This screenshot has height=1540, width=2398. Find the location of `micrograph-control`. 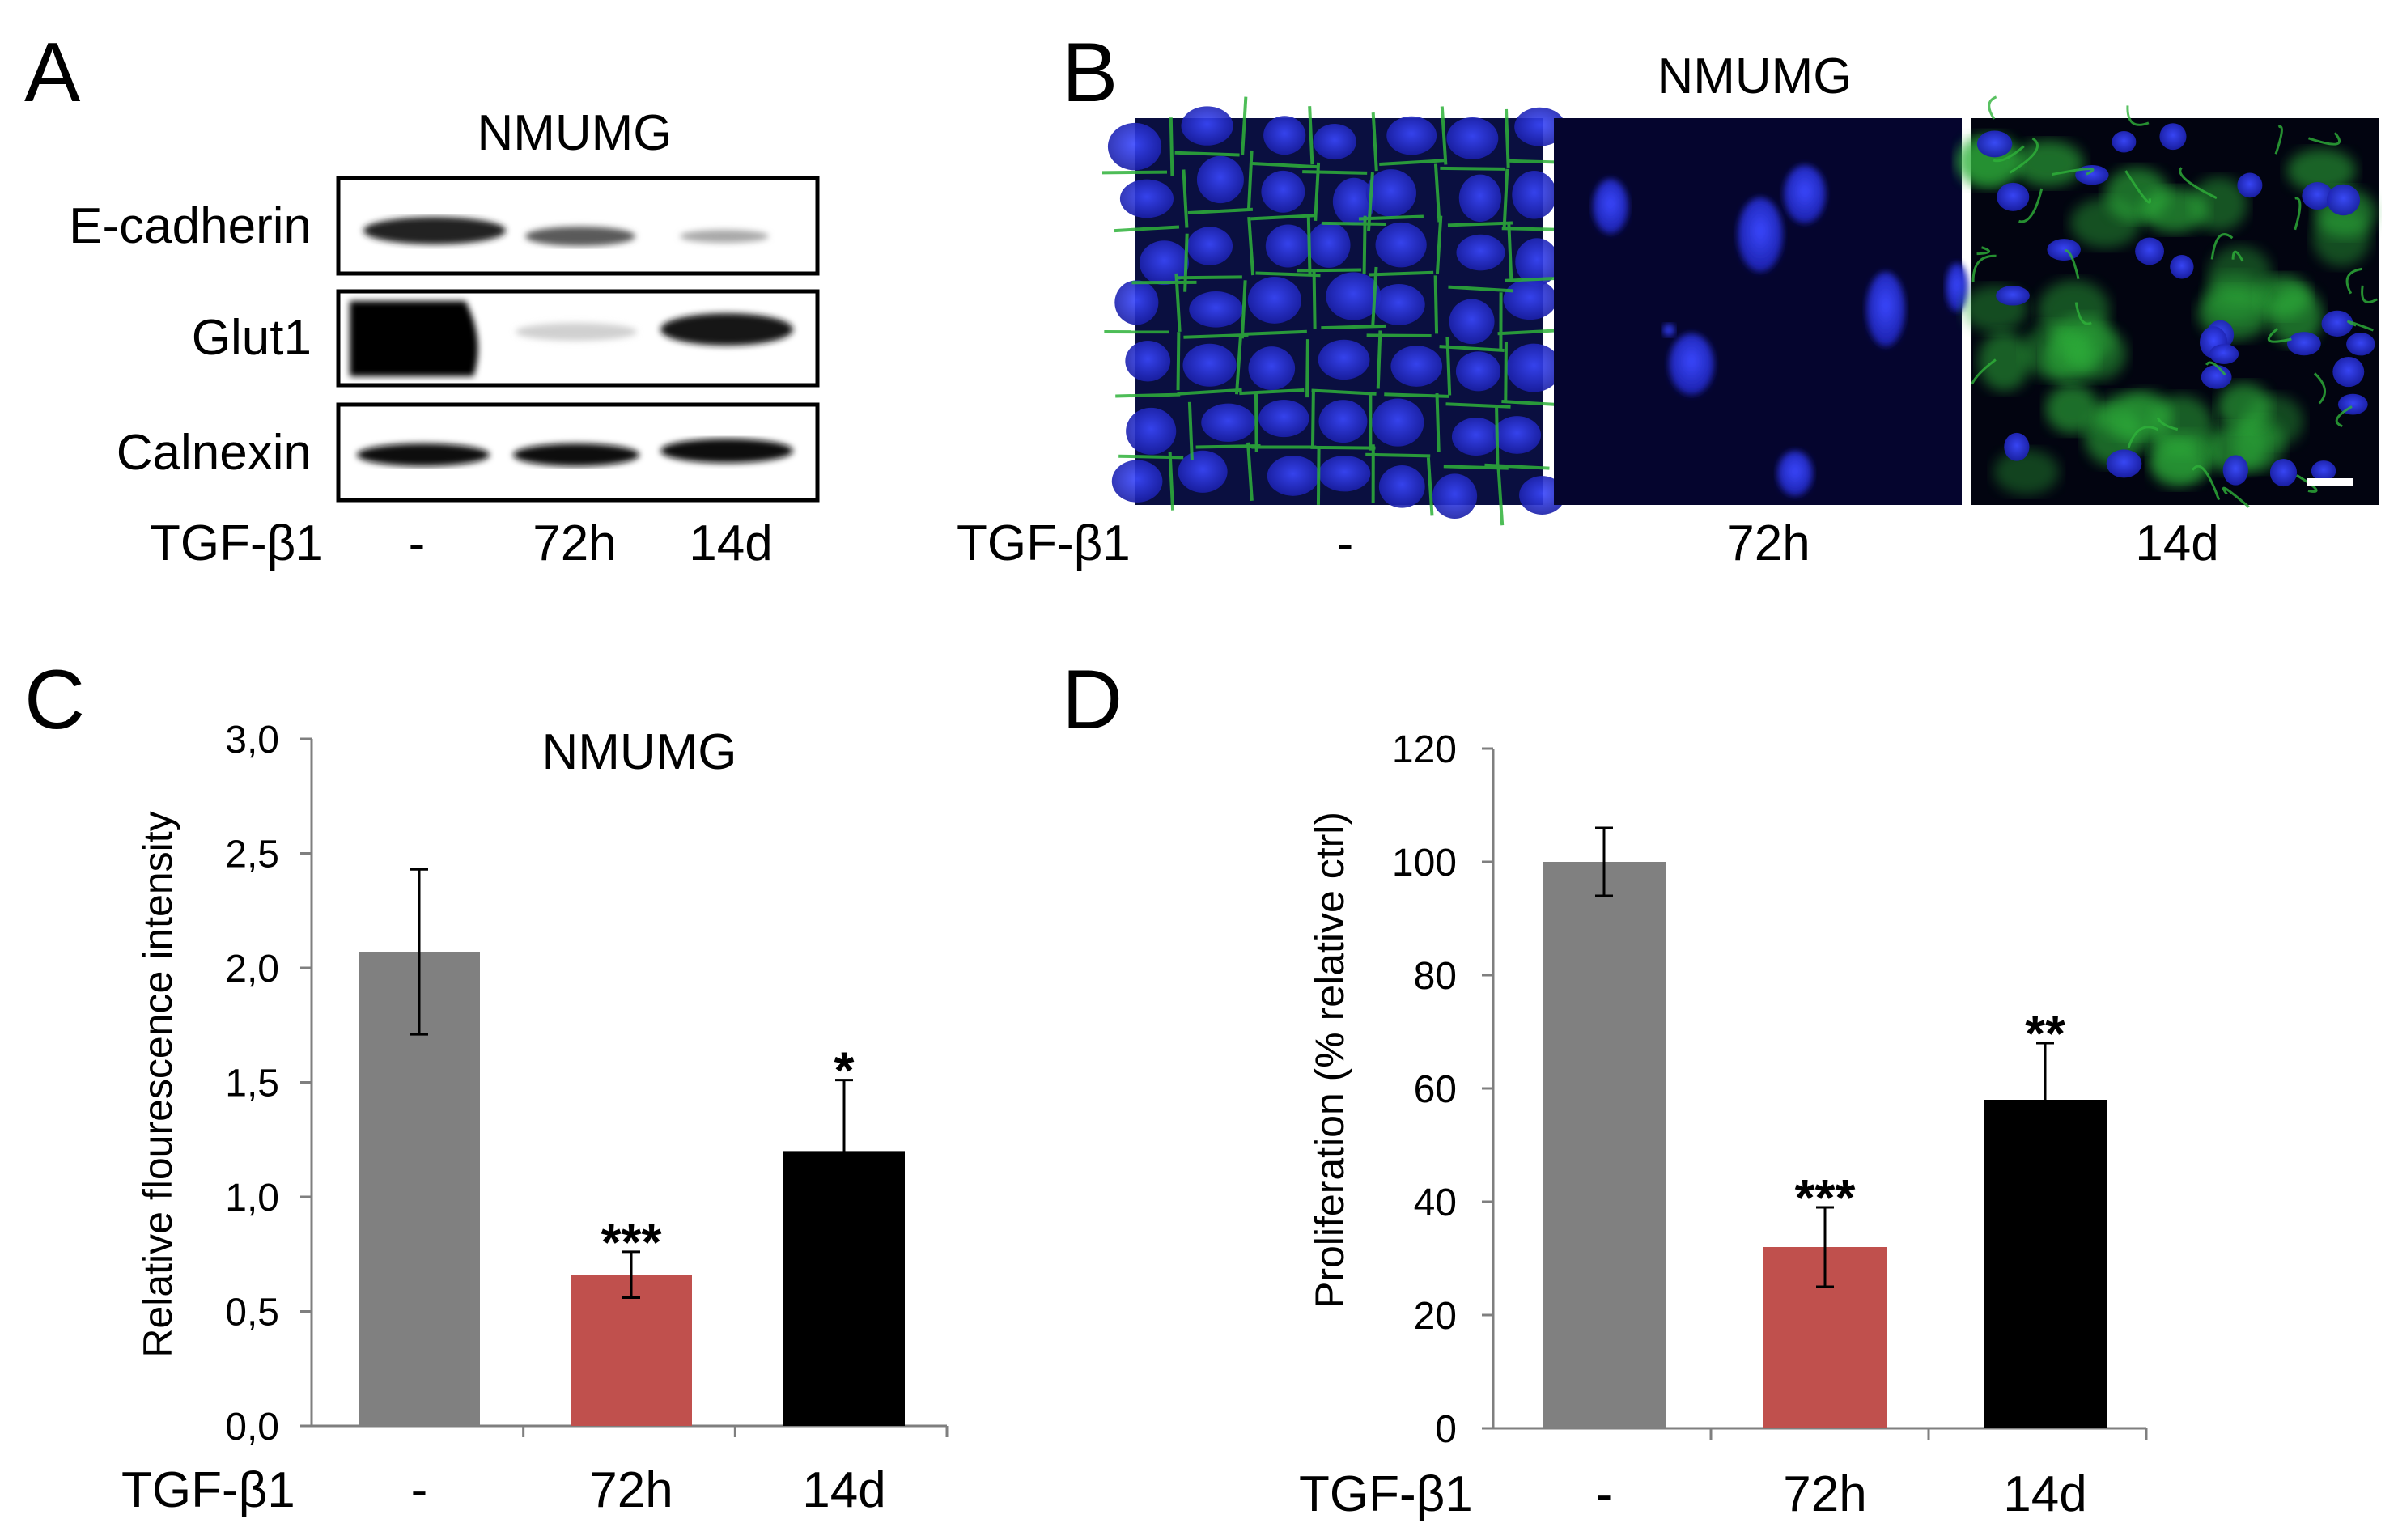

micrograph-control is located at coordinates (1336, 311).